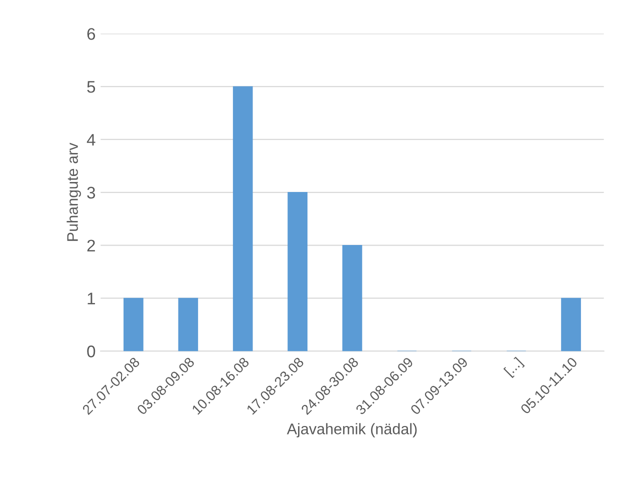 The width and height of the screenshot is (629, 481). Describe the element at coordinates (73, 191) in the screenshot. I see `y-axis-title: Puhangute arv` at that location.